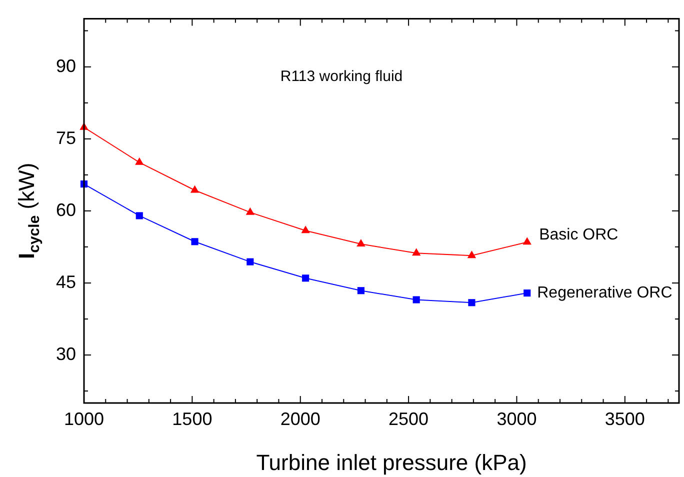 The image size is (684, 477). Describe the element at coordinates (341, 76) in the screenshot. I see `annotation: R113 working fluid` at that location.